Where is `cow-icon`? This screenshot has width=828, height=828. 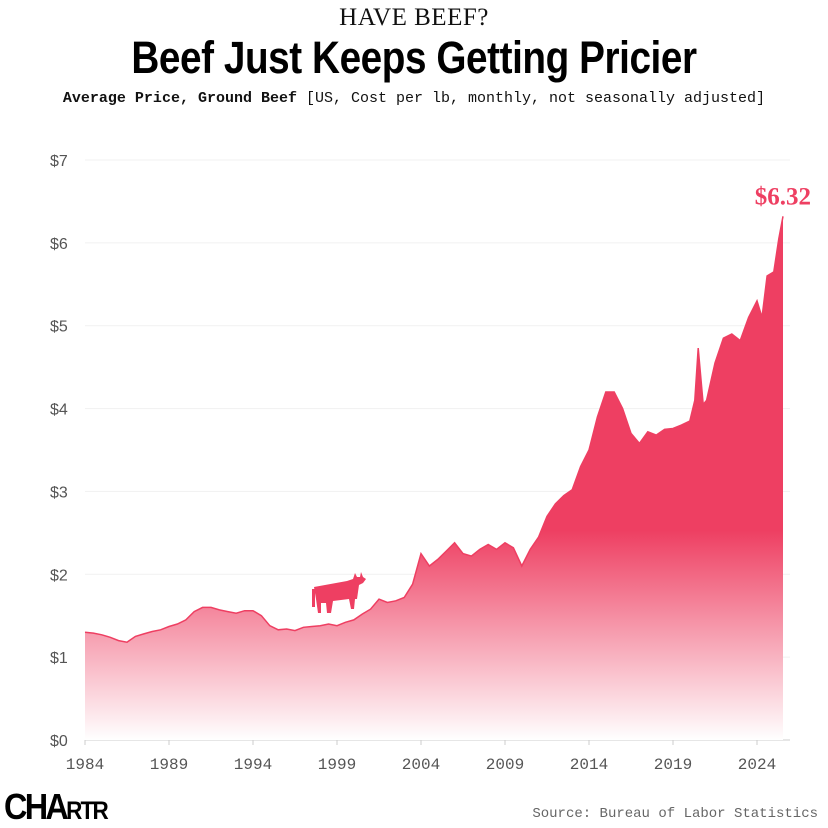 cow-icon is located at coordinates (339, 592).